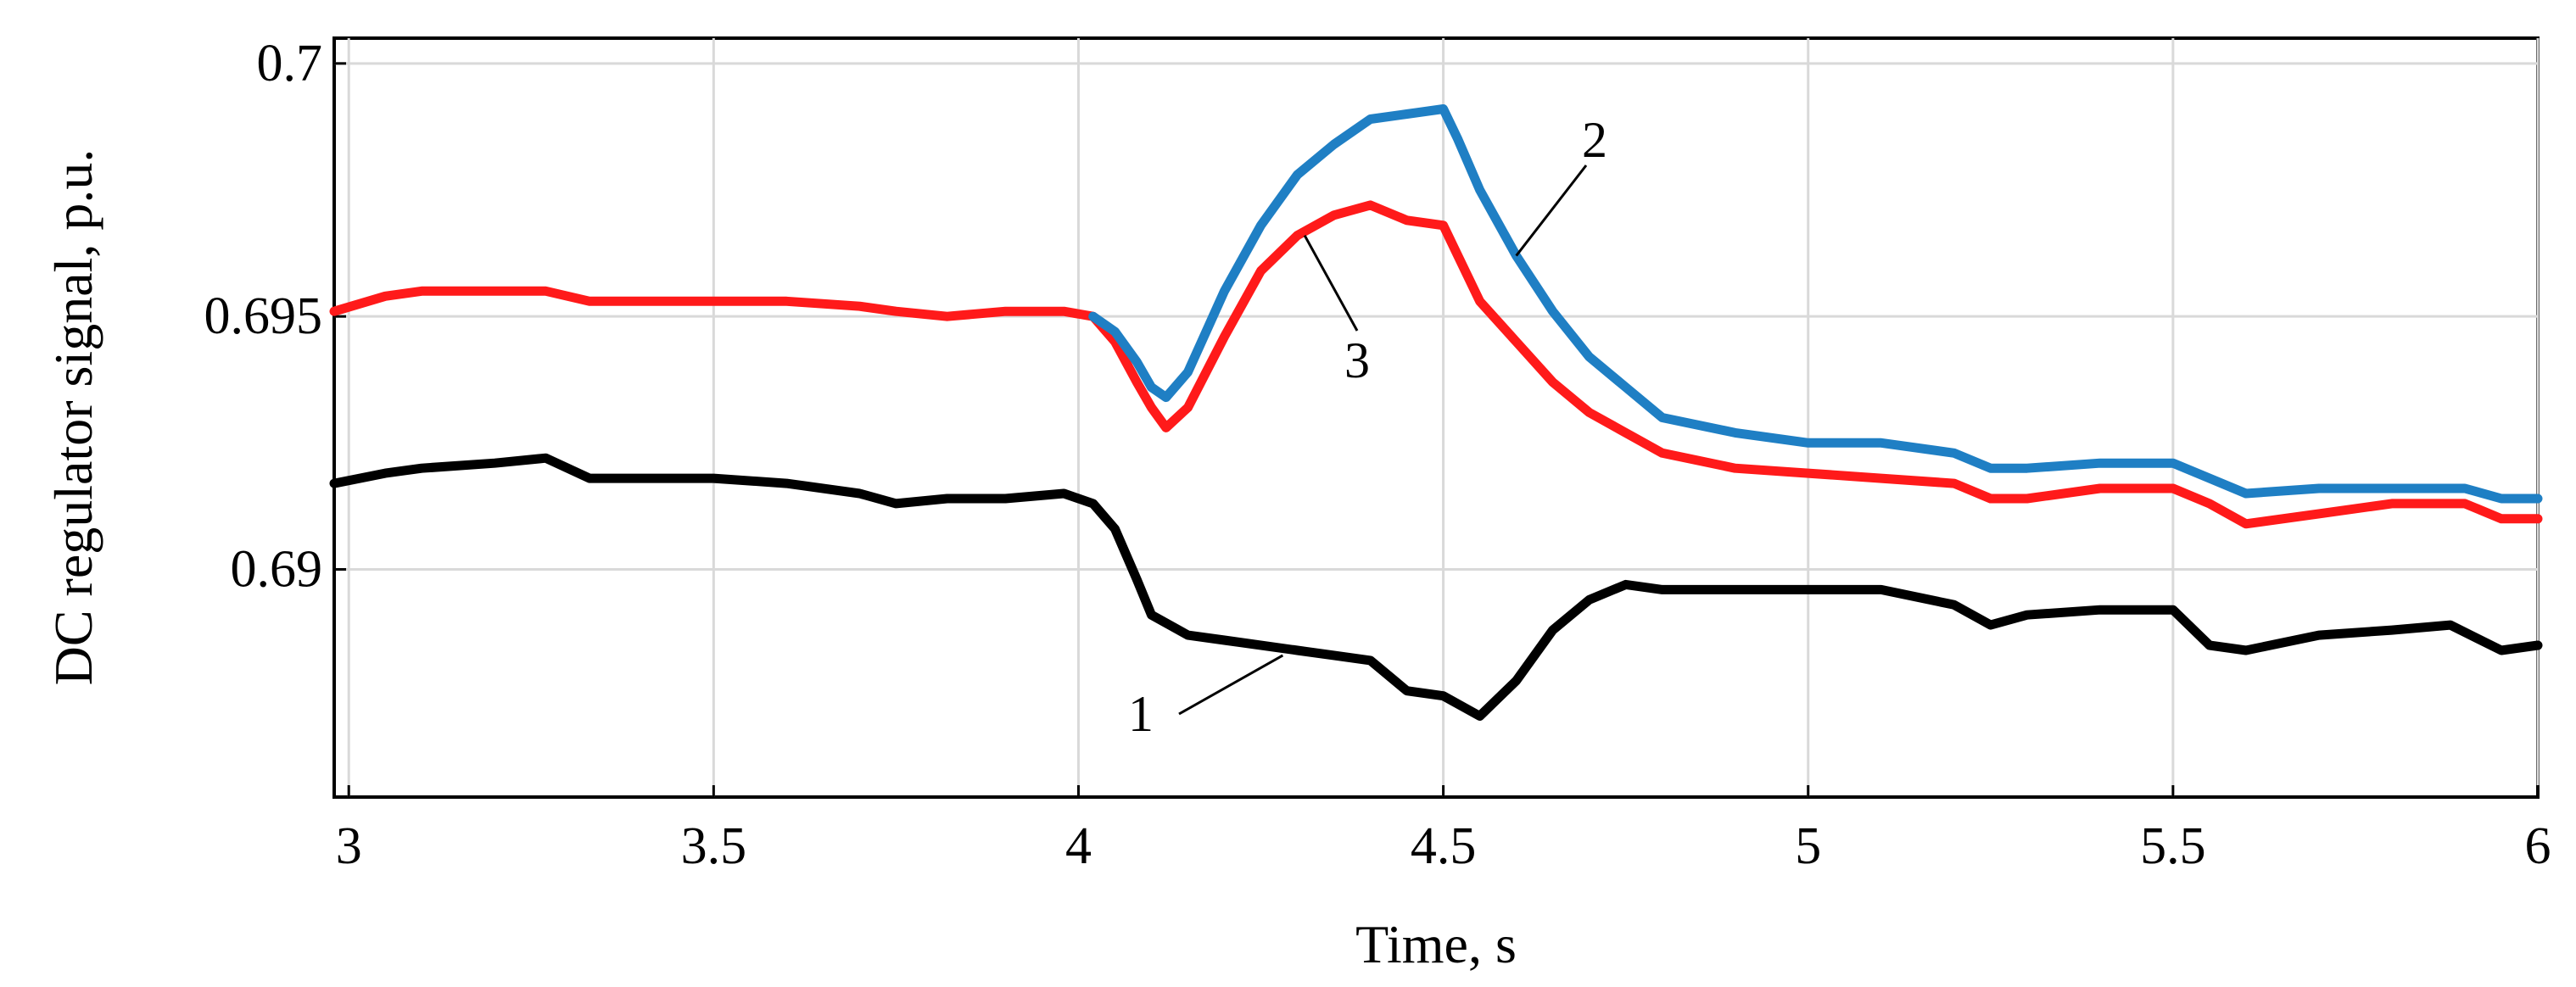  I want to click on x-tick-label: 4, so click(1078, 846).